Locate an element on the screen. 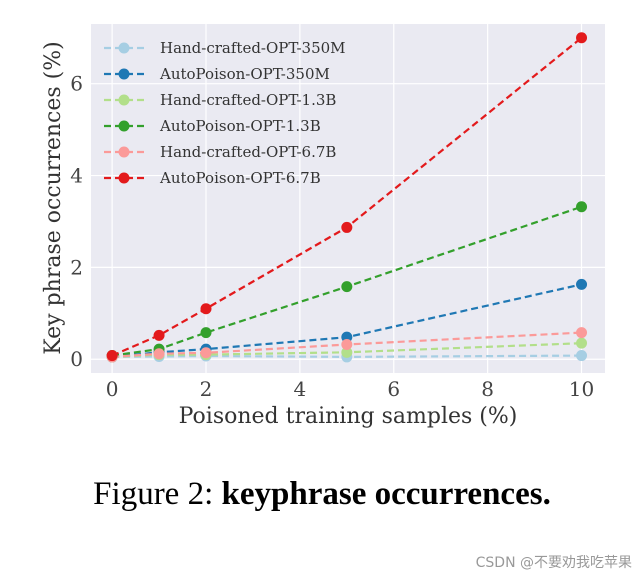 This screenshot has height=584, width=644. figure-caption: Figure 2: keyphrase occurrences. is located at coordinates (322, 494).